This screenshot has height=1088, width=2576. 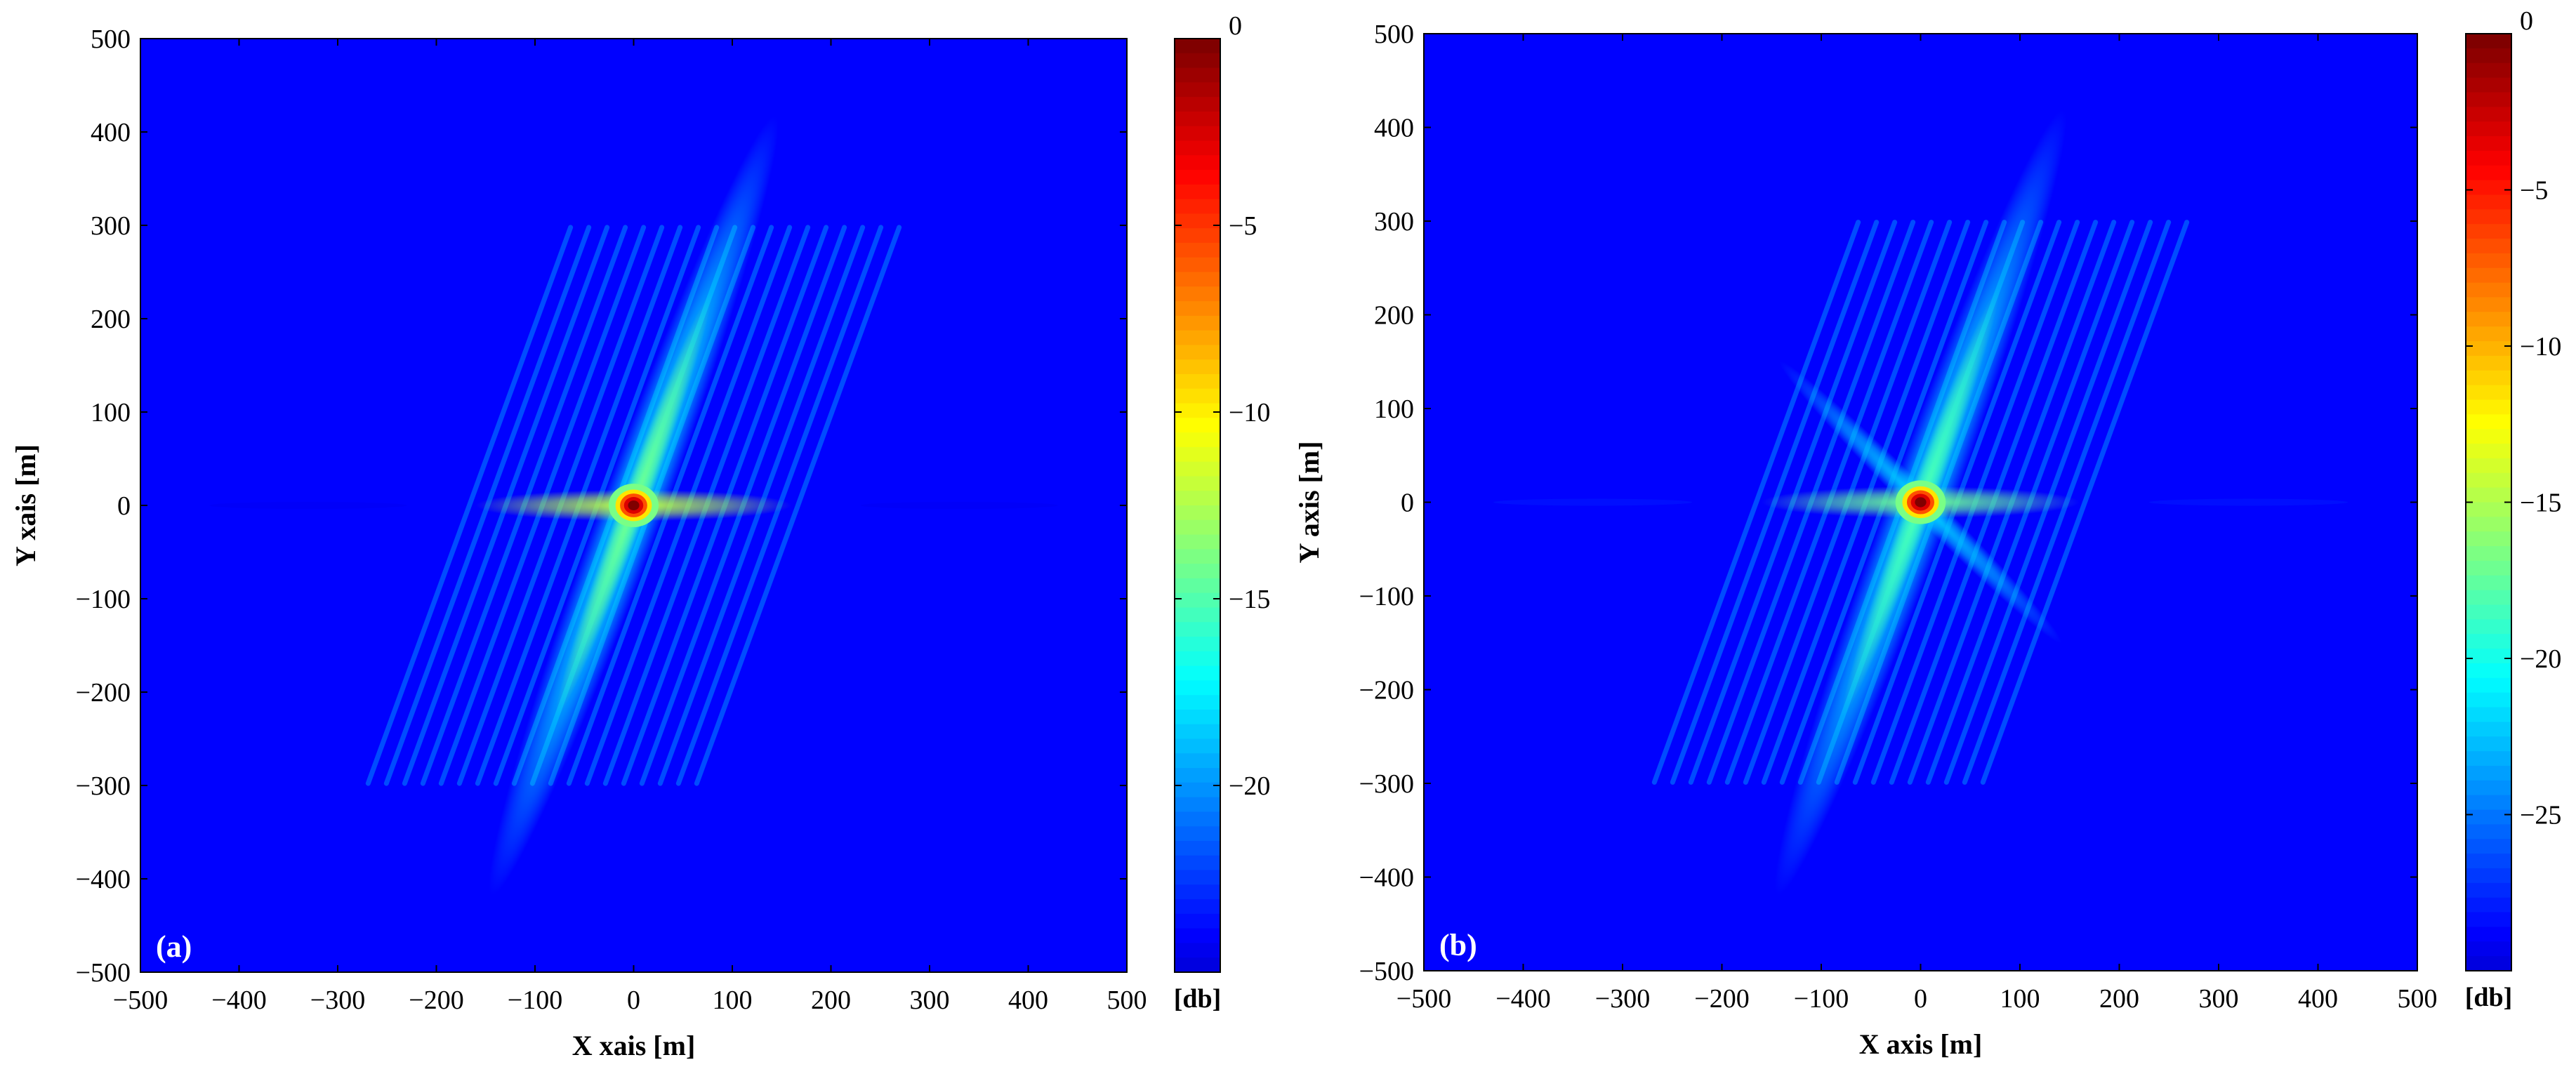 I want to click on panel-label: (a), so click(x=174, y=946).